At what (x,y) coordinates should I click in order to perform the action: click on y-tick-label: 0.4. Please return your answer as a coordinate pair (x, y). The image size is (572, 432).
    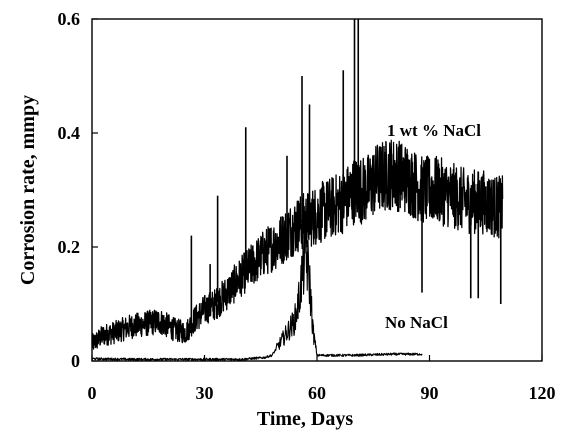
    Looking at the image, I should click on (69, 133).